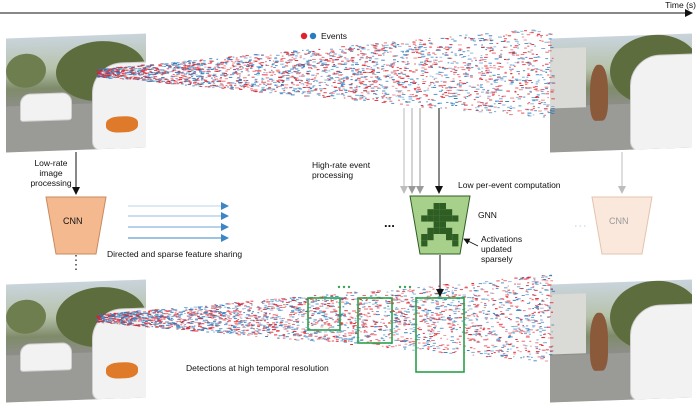 This screenshot has width=700, height=410. Describe the element at coordinates (73, 221) in the screenshot. I see `cnn-left-label: CNN` at that location.